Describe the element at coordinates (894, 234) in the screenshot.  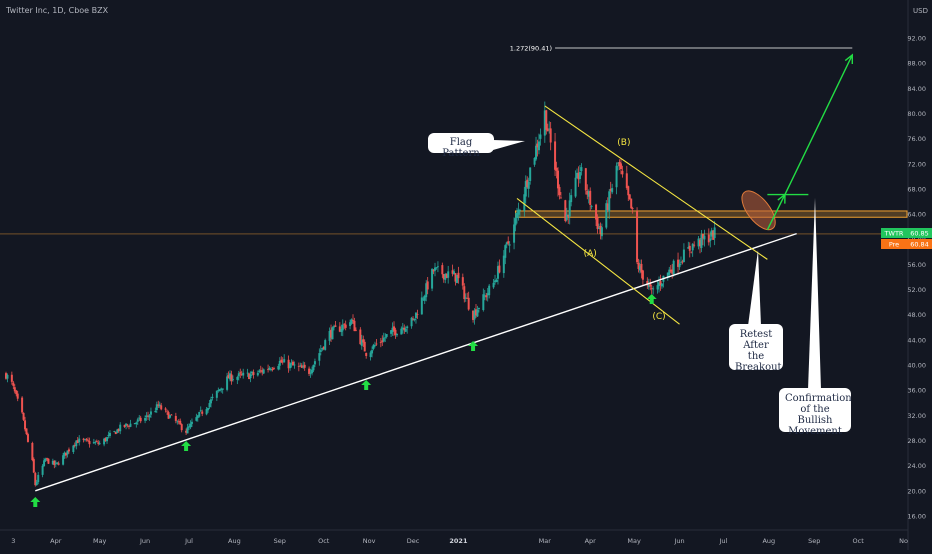
I see `last-price-badge-symbol: TWTR` at that location.